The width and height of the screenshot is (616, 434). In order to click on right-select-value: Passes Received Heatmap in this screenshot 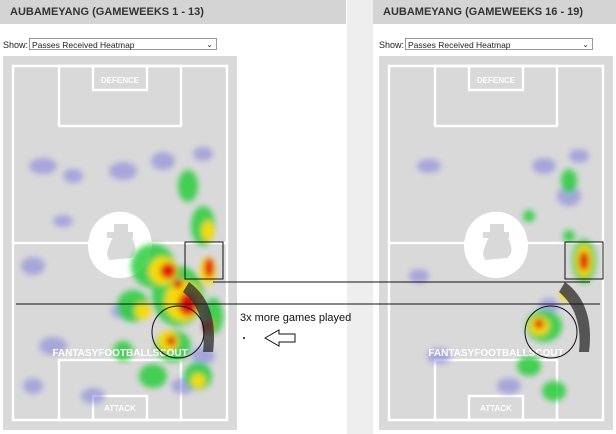, I will do `click(459, 45)`.